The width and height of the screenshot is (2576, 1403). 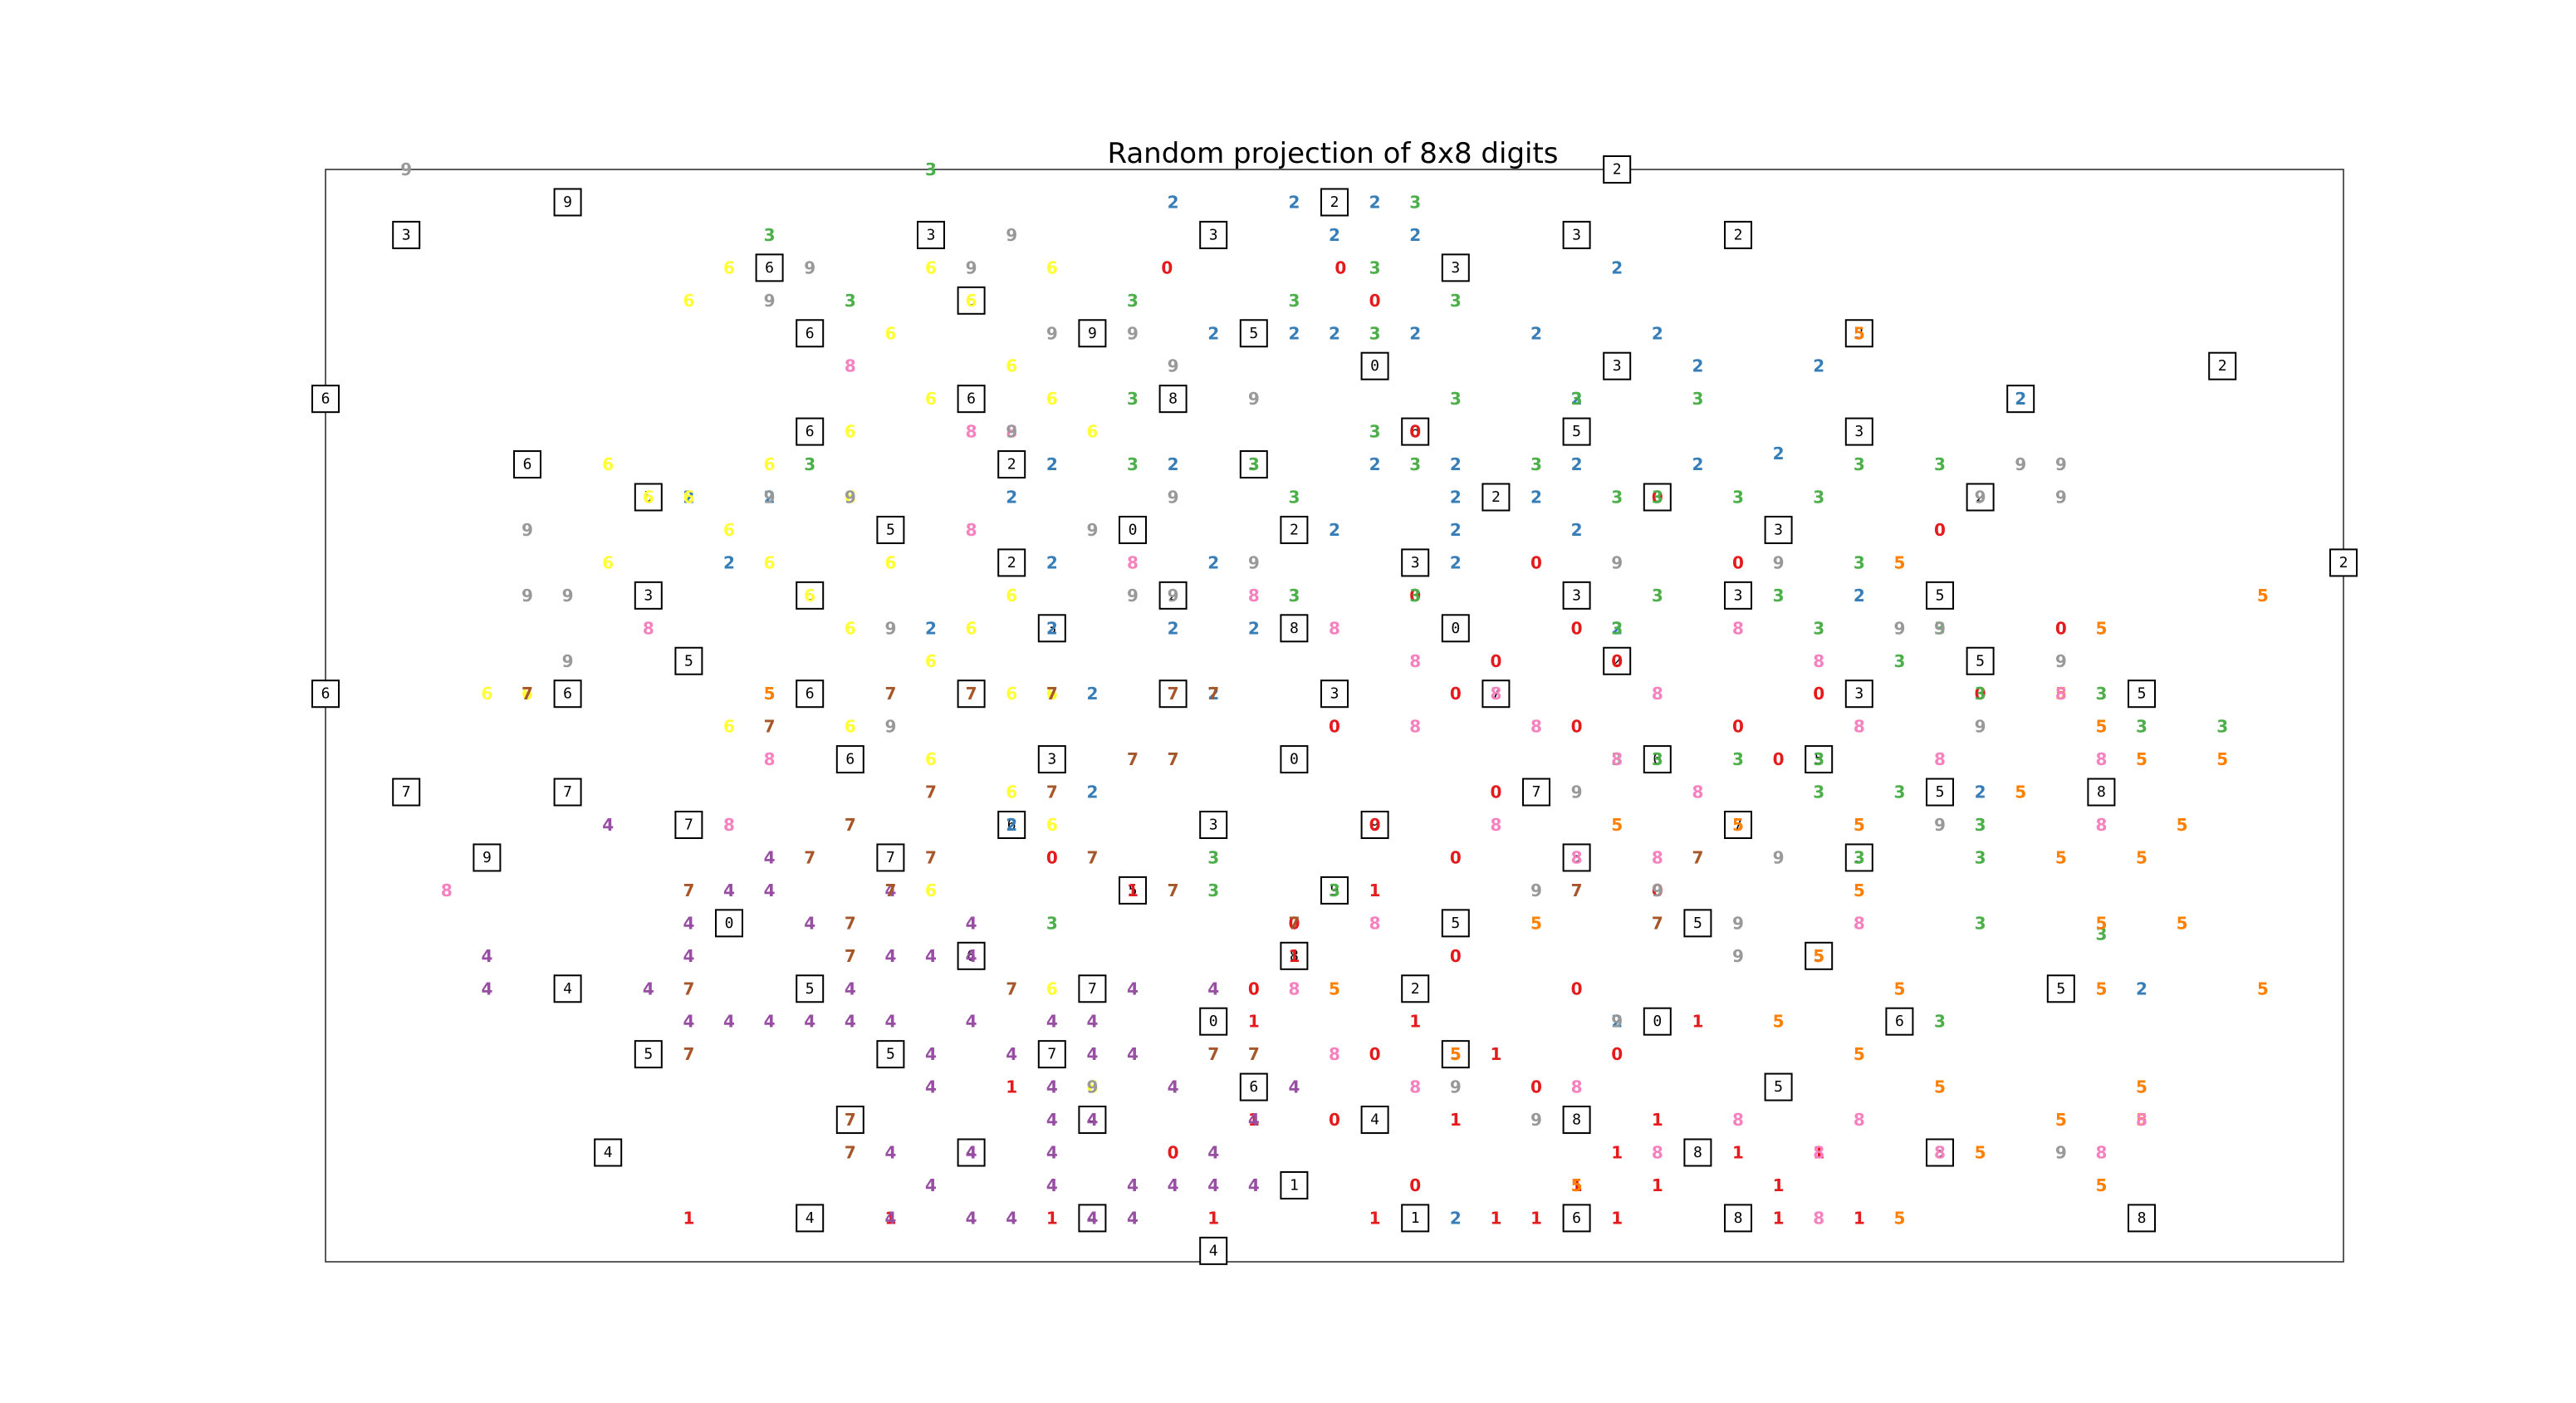 What do you see at coordinates (2102, 792) in the screenshot?
I see `digit-thumbnail: 8` at bounding box center [2102, 792].